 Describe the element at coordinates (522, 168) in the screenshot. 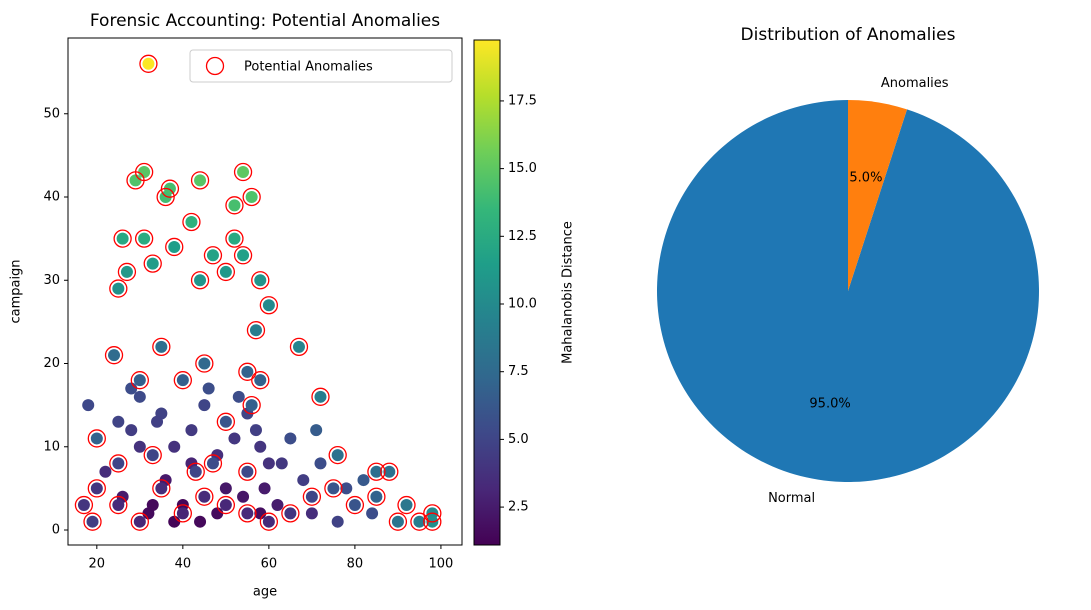

I see `colorbar-tick-label: 15.0` at that location.